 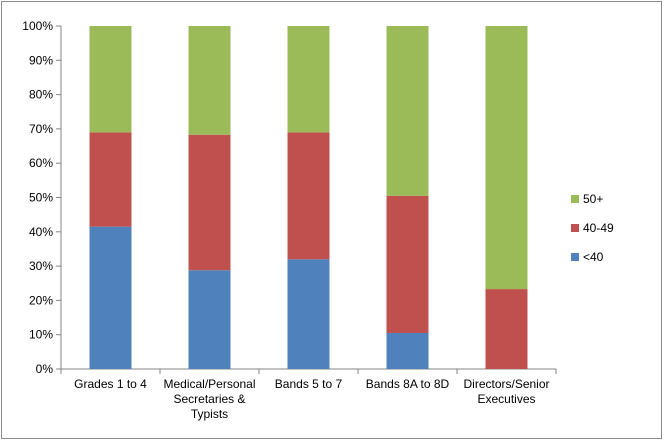 What do you see at coordinates (41, 129) in the screenshot?
I see `y-tick-label: 70%` at bounding box center [41, 129].